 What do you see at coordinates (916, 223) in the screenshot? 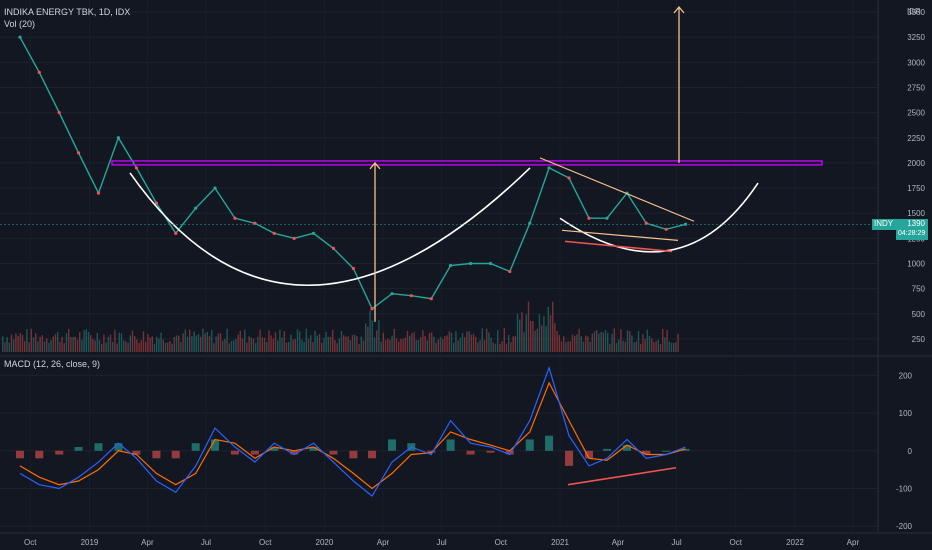
I see `price-label: 1390` at bounding box center [916, 223].